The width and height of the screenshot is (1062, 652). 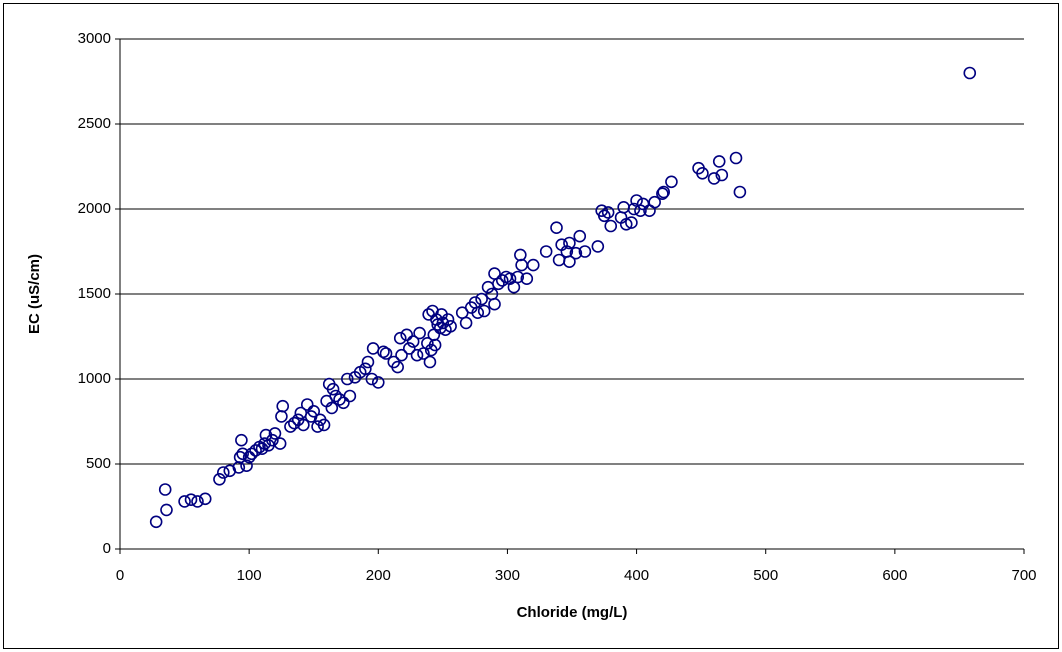 I want to click on x-tick-label: 0, so click(x=120, y=575).